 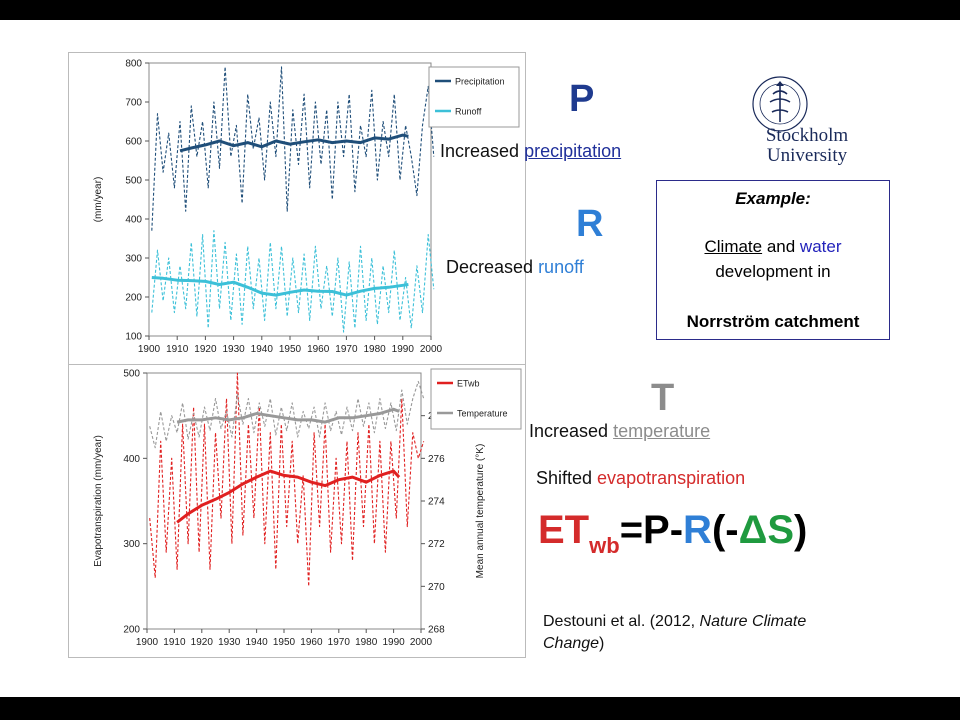 What do you see at coordinates (436, 630) in the screenshot?
I see `y2-tick-label: 268` at bounding box center [436, 630].